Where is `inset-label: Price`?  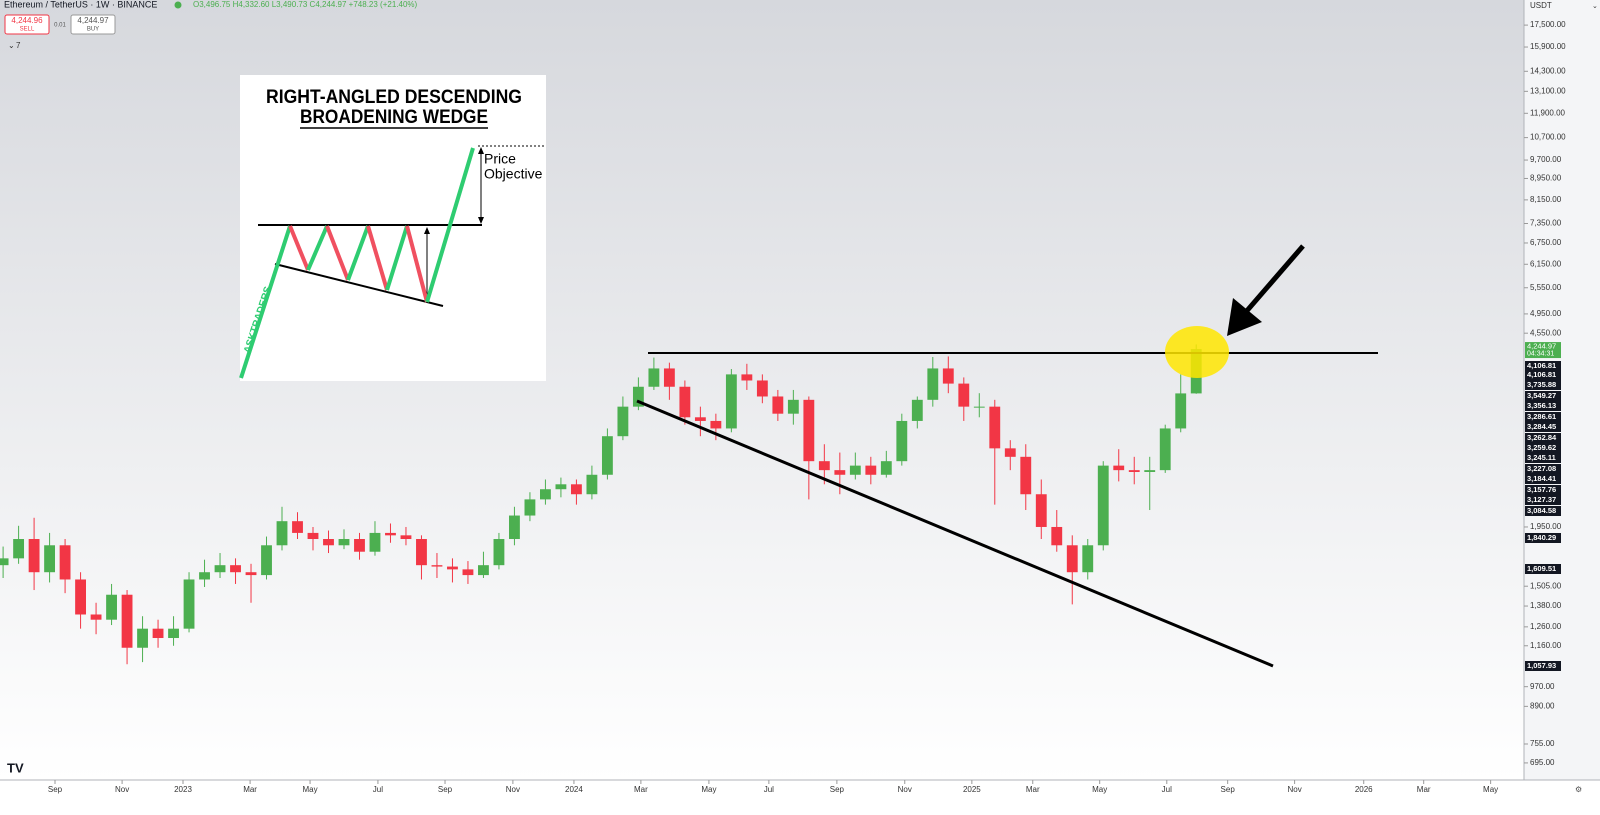
inset-label: Price is located at coordinates (500, 159).